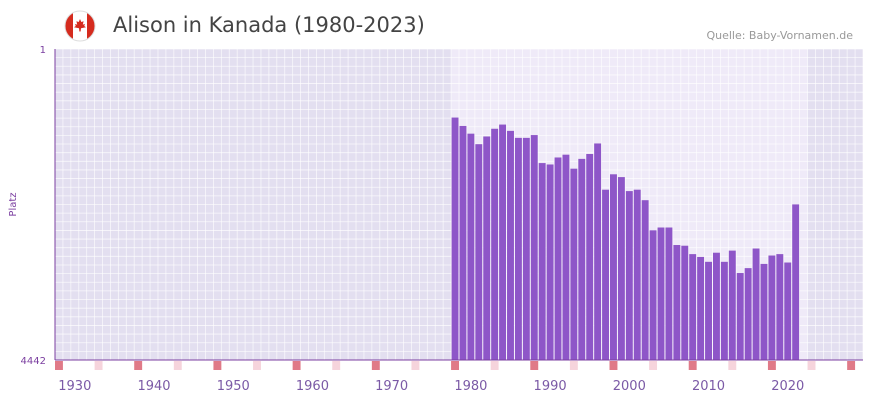 This screenshot has width=873, height=402. What do you see at coordinates (764, 311) in the screenshot?
I see `bar-2017` at bounding box center [764, 311].